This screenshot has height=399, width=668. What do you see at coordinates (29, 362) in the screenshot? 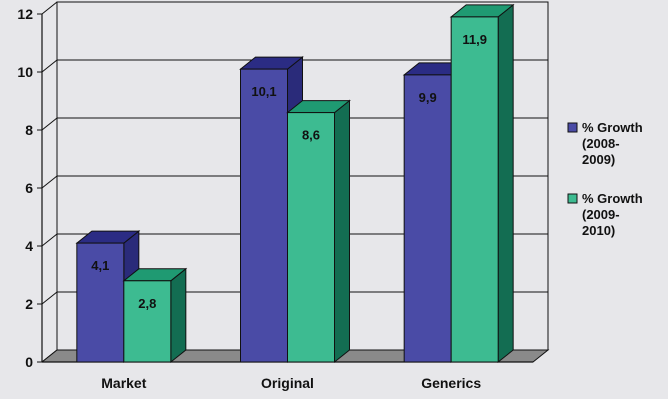
I see `y-tick-label: 0` at bounding box center [29, 362].